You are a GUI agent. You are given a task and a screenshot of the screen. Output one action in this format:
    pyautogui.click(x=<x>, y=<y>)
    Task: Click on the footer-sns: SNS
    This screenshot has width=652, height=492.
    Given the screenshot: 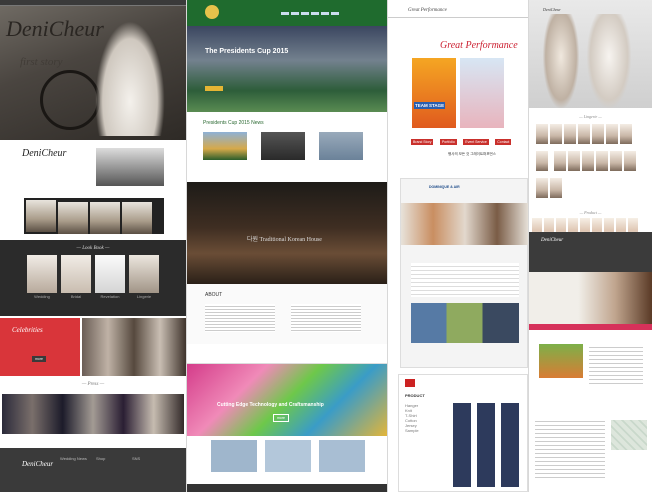 What is the action you would take?
    pyautogui.click(x=136, y=458)
    